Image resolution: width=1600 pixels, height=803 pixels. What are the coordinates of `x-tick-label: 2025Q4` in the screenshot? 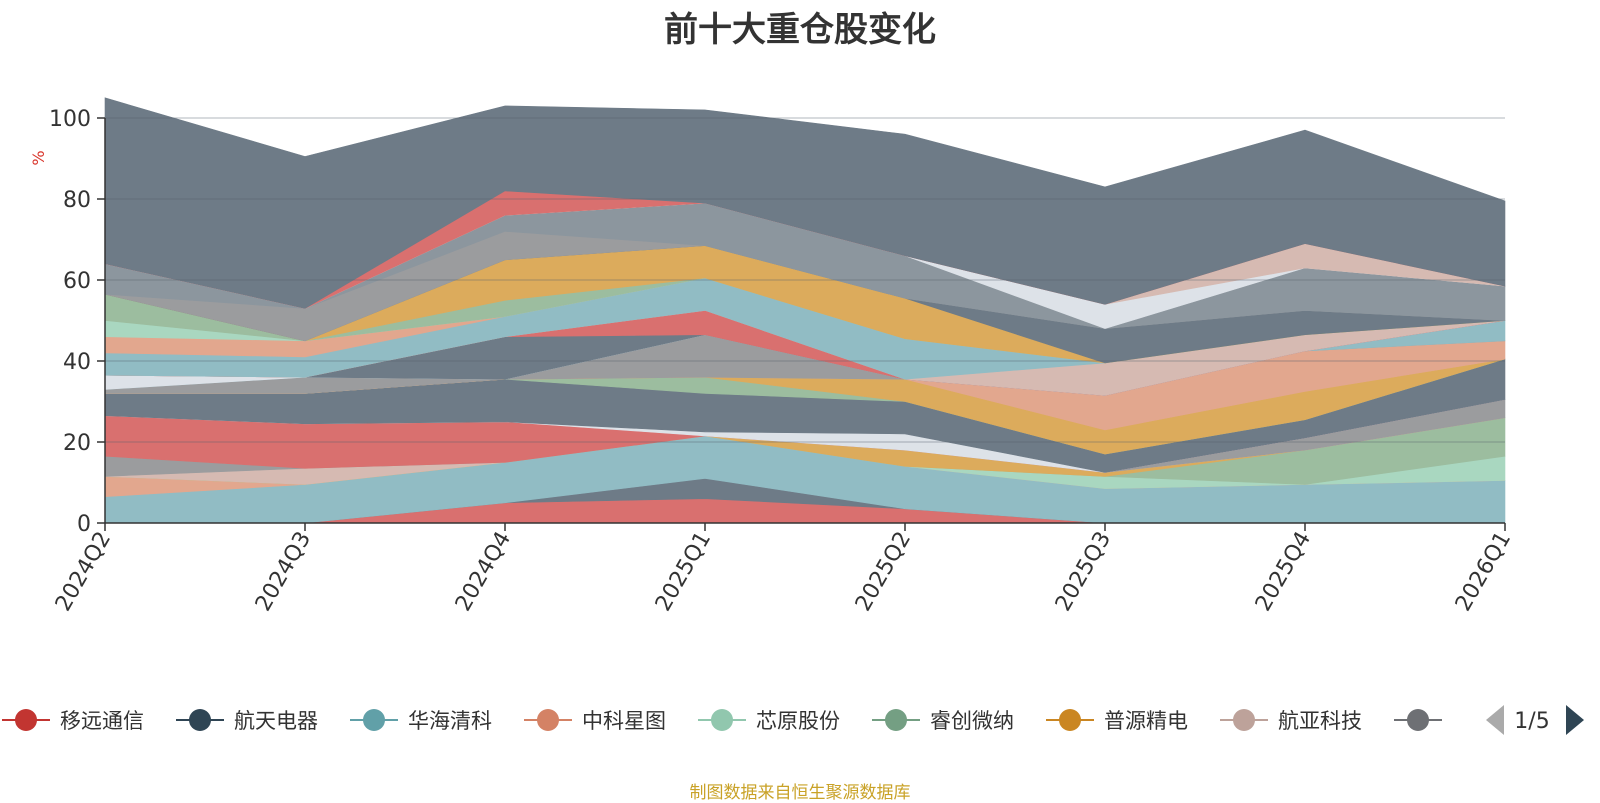 It's located at (1283, 572).